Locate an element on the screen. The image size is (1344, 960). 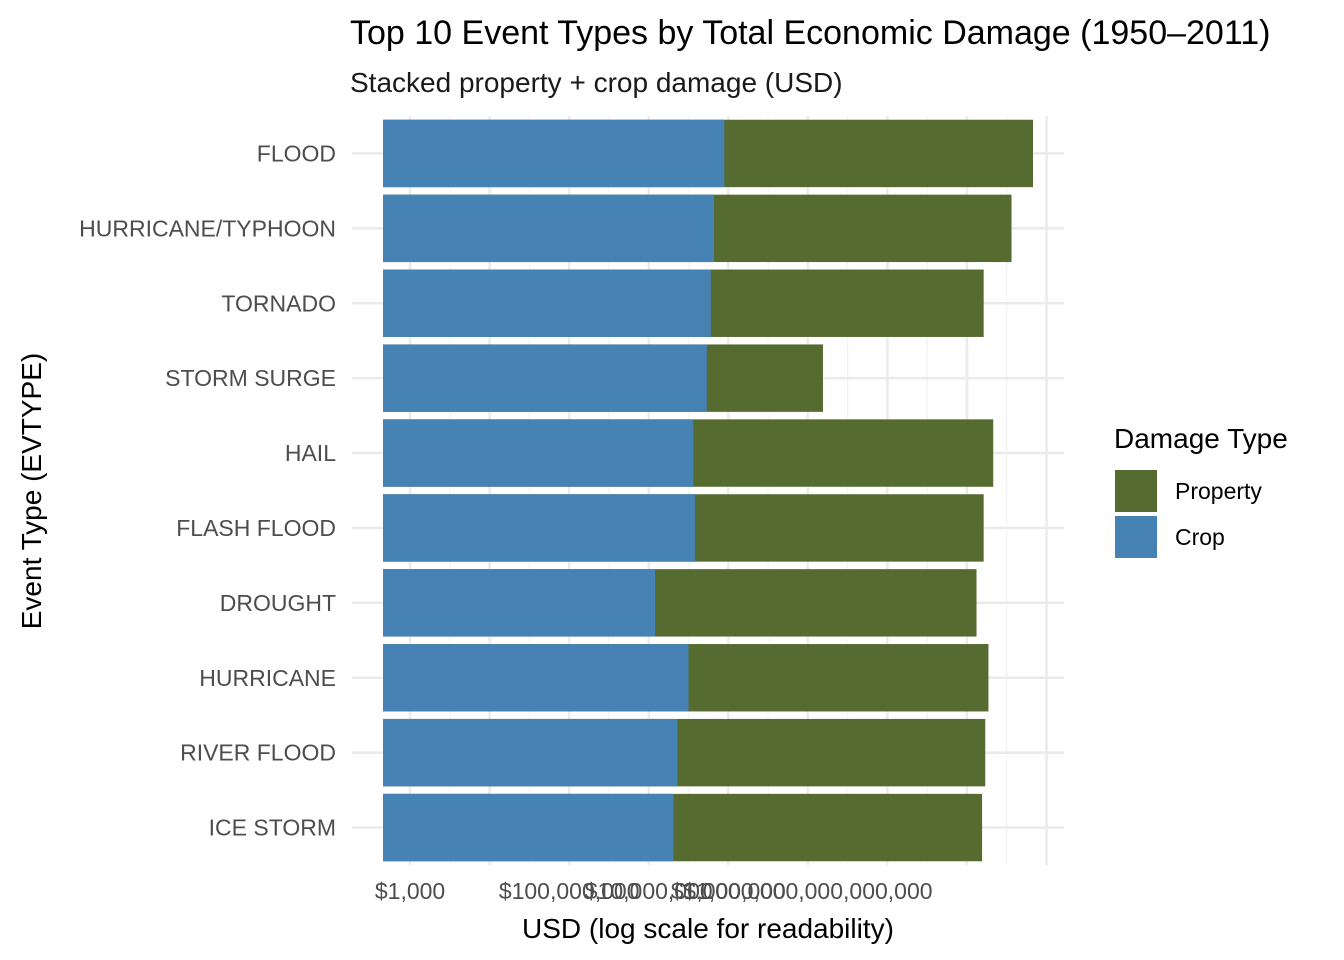
x-tick-label: $10,000,000 is located at coordinates (649, 891).